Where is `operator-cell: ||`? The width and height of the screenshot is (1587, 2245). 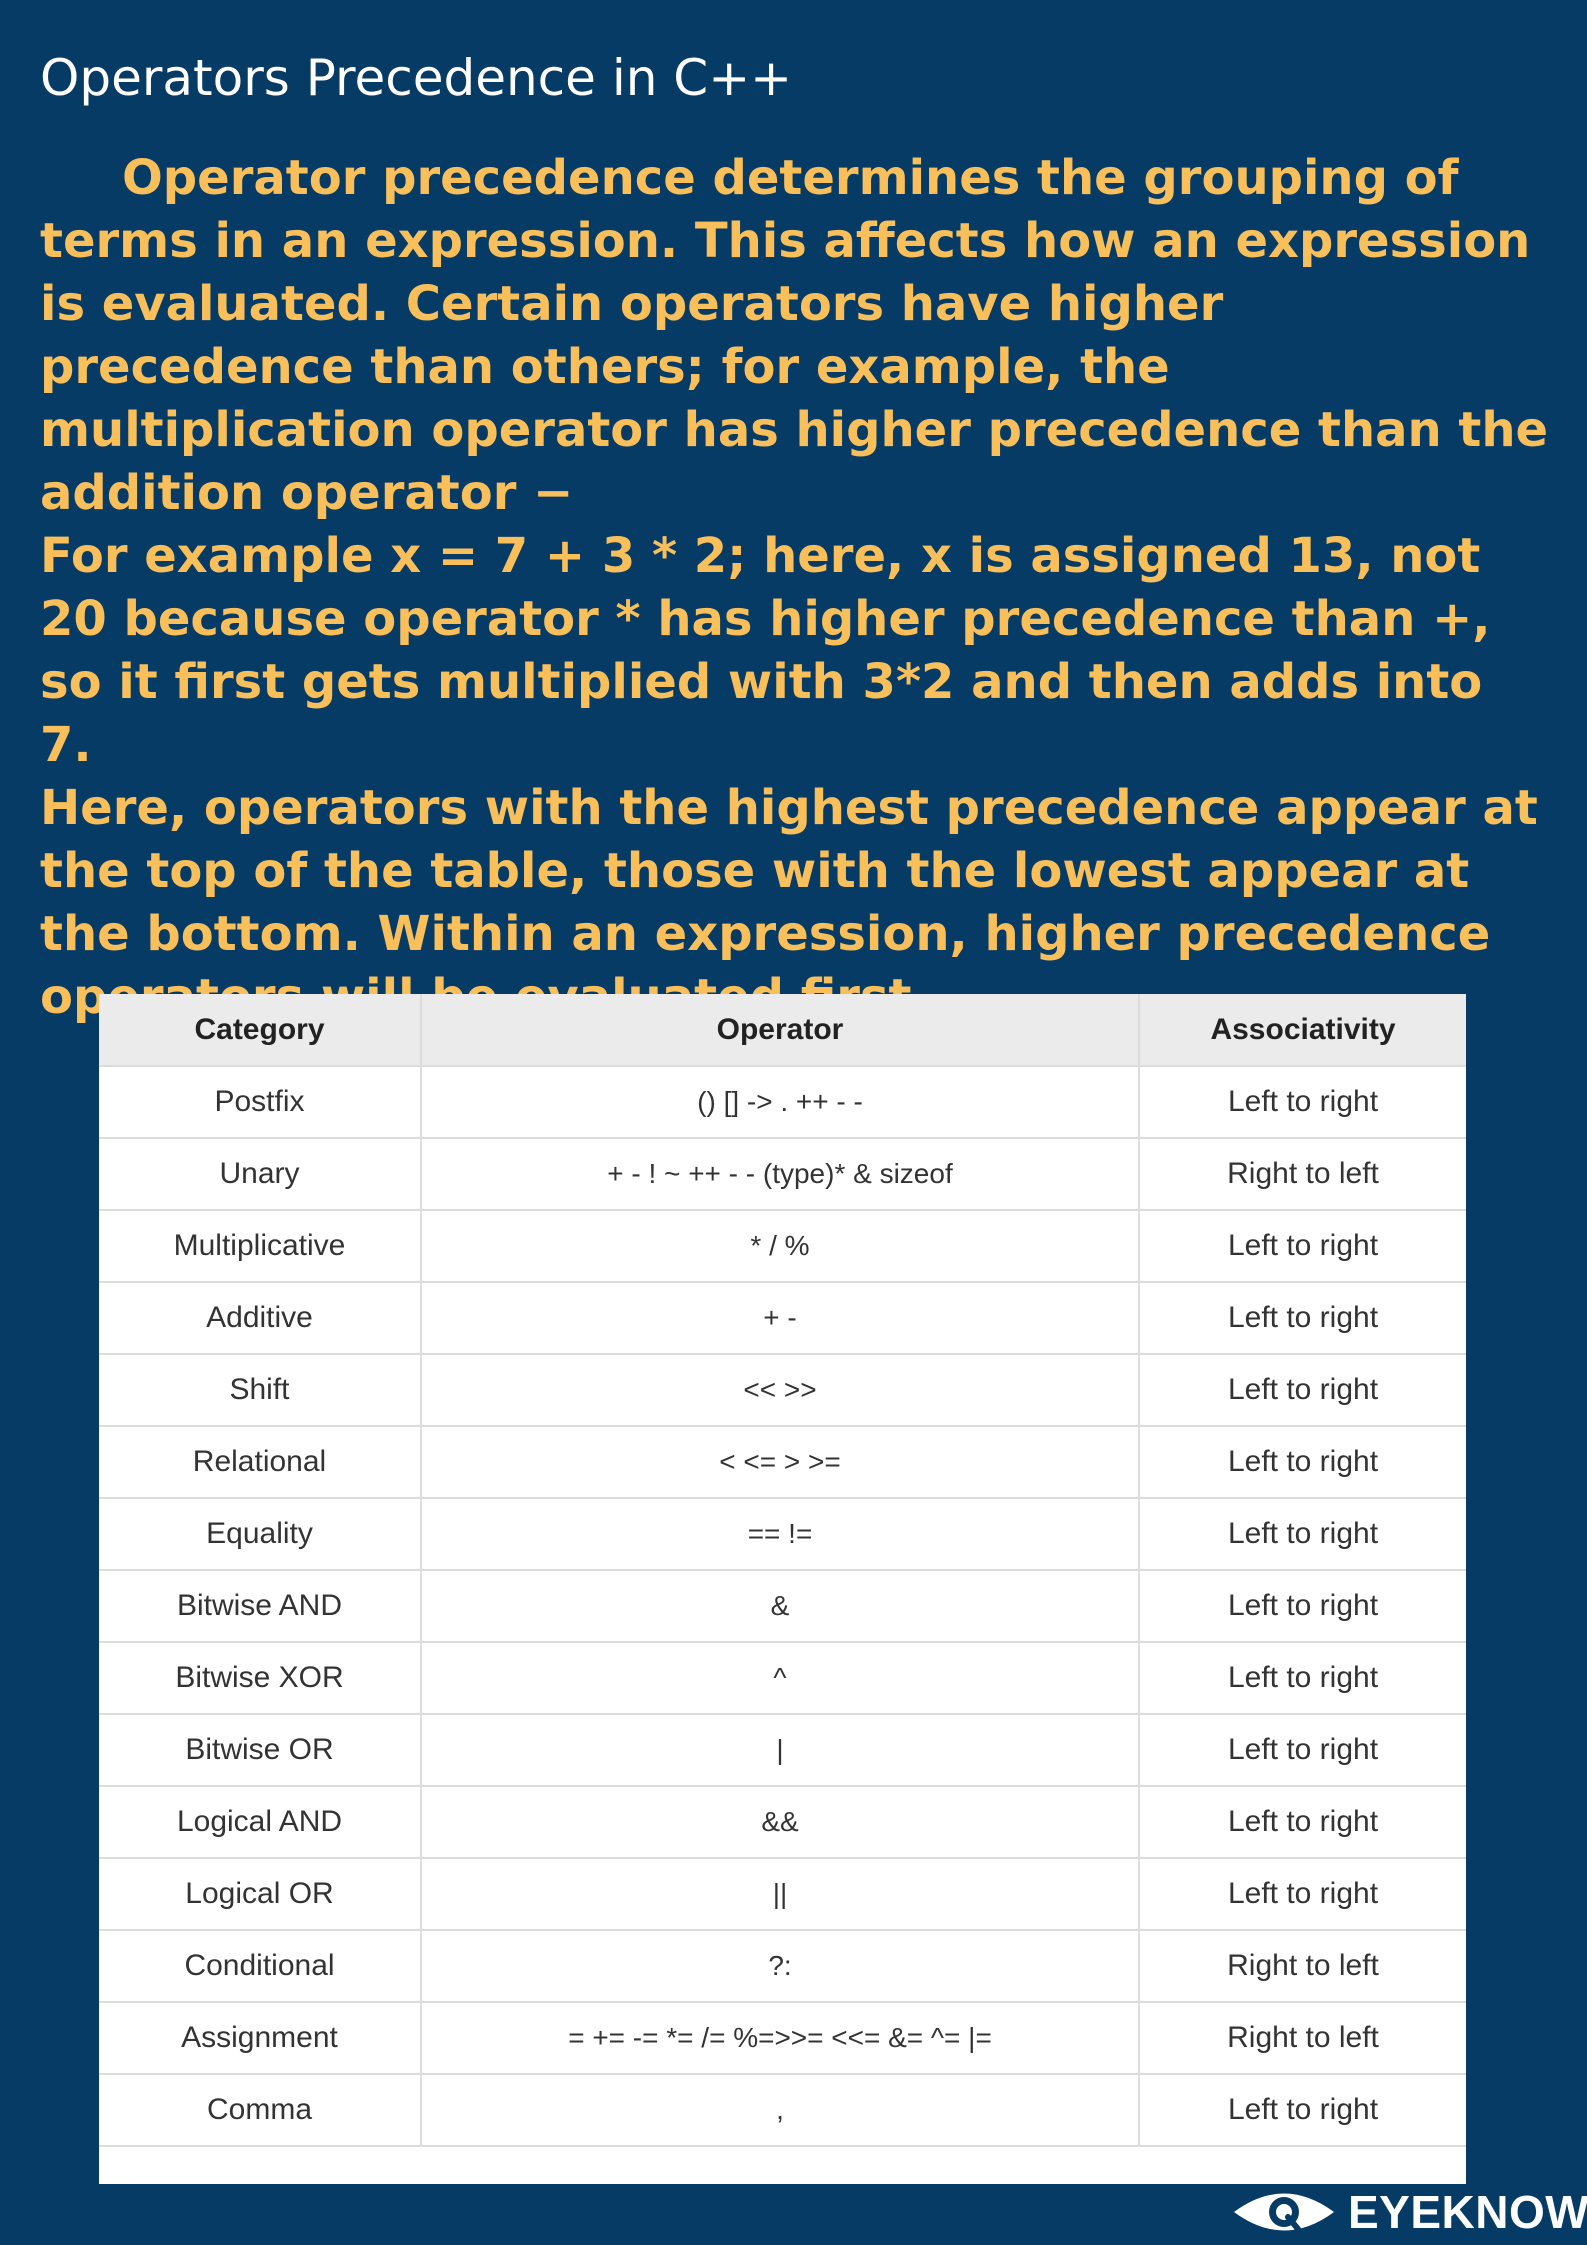
operator-cell: || is located at coordinates (780, 1894).